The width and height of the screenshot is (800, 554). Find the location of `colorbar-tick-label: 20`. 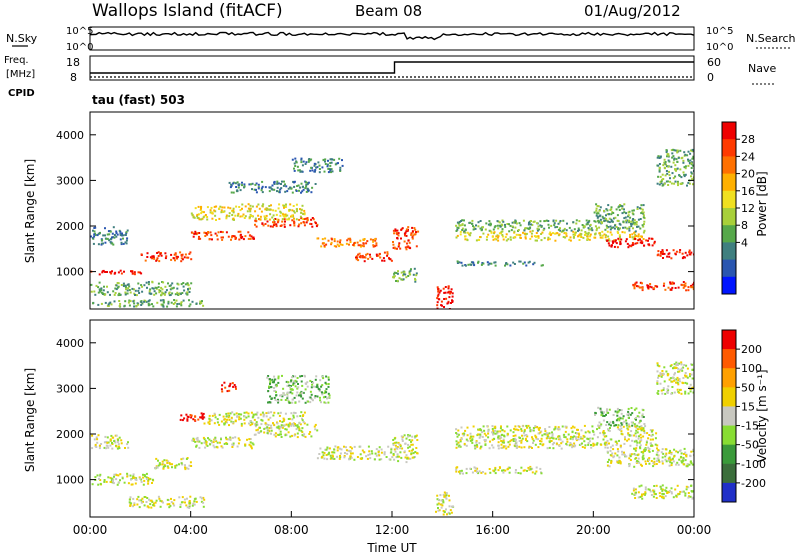

colorbar-tick-label: 20 is located at coordinates (748, 174).